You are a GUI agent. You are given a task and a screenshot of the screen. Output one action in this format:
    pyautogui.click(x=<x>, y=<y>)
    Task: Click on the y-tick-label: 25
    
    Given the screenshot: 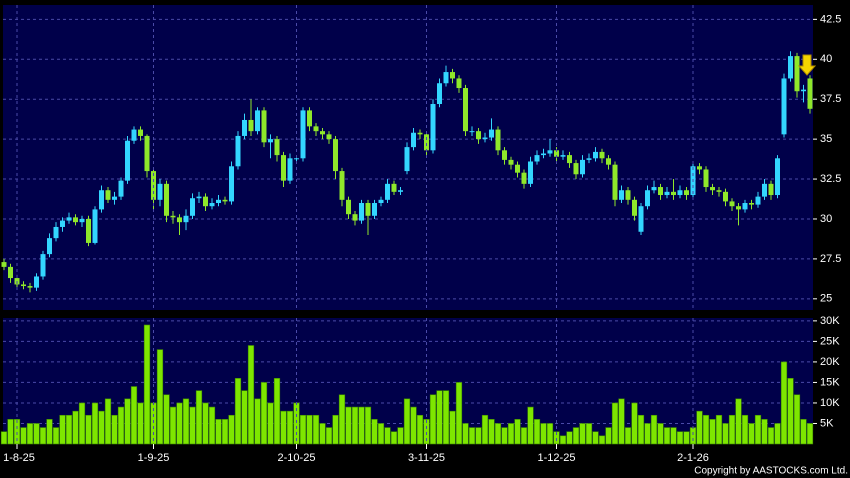 What is the action you would take?
    pyautogui.click(x=826, y=299)
    